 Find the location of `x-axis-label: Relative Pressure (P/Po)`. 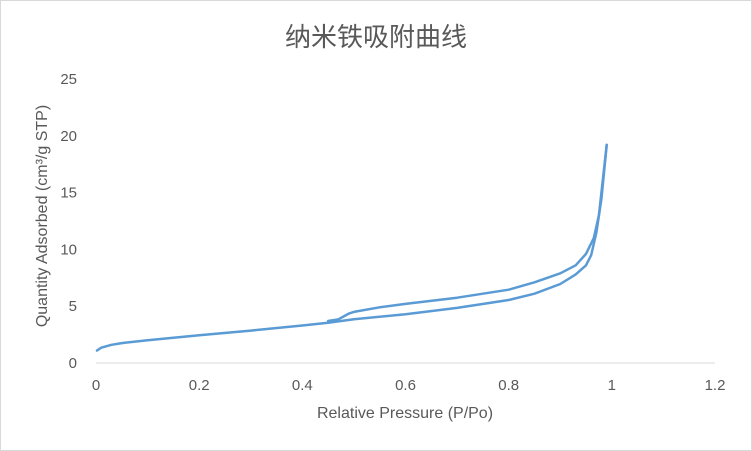

x-axis-label: Relative Pressure (P/Po) is located at coordinates (405, 413).